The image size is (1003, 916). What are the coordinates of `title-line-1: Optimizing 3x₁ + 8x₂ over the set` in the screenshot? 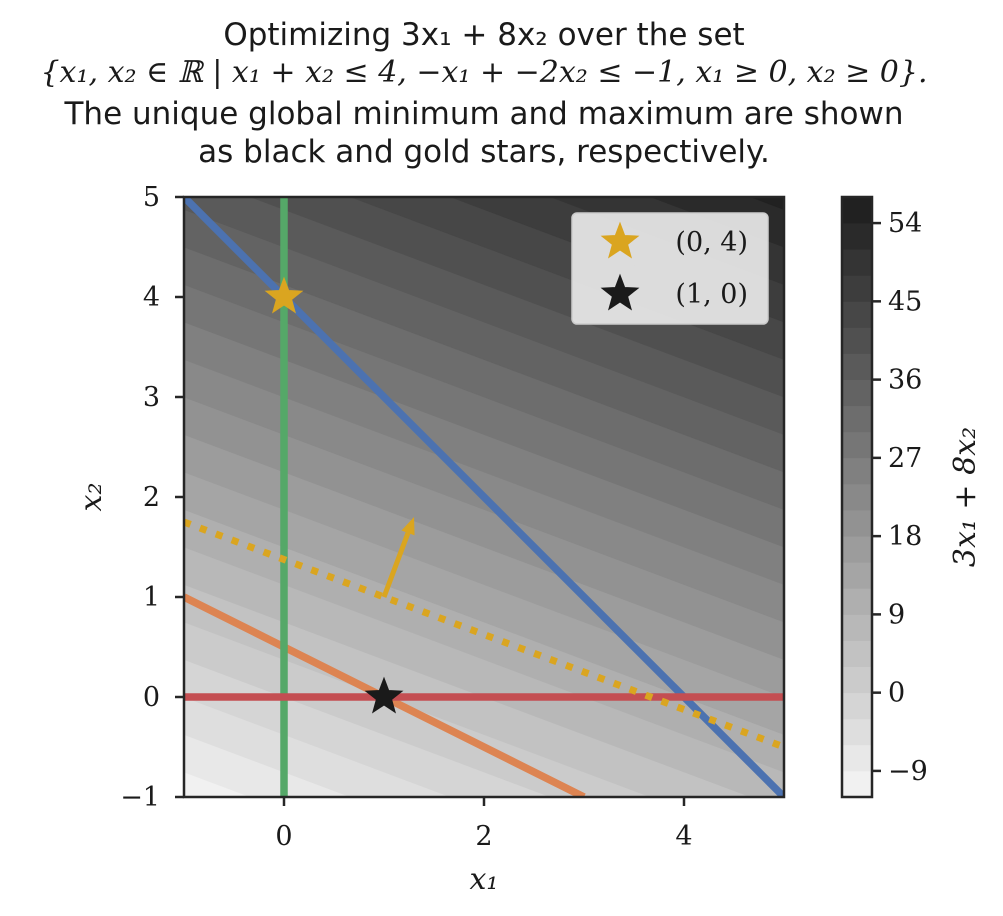 It's located at (483, 35).